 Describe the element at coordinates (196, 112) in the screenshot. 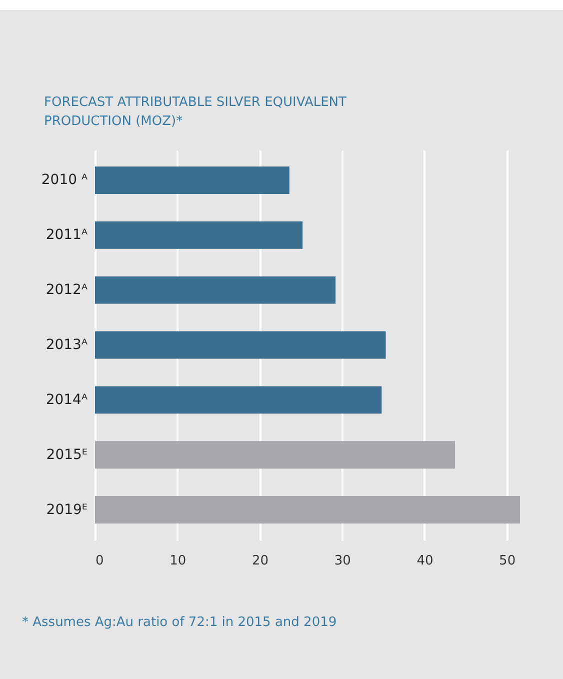

I see `chart-title: FORECAST ATTRIBUTABLE SILVER EQUIVALENT PRODUCTION (MOZ)*` at that location.